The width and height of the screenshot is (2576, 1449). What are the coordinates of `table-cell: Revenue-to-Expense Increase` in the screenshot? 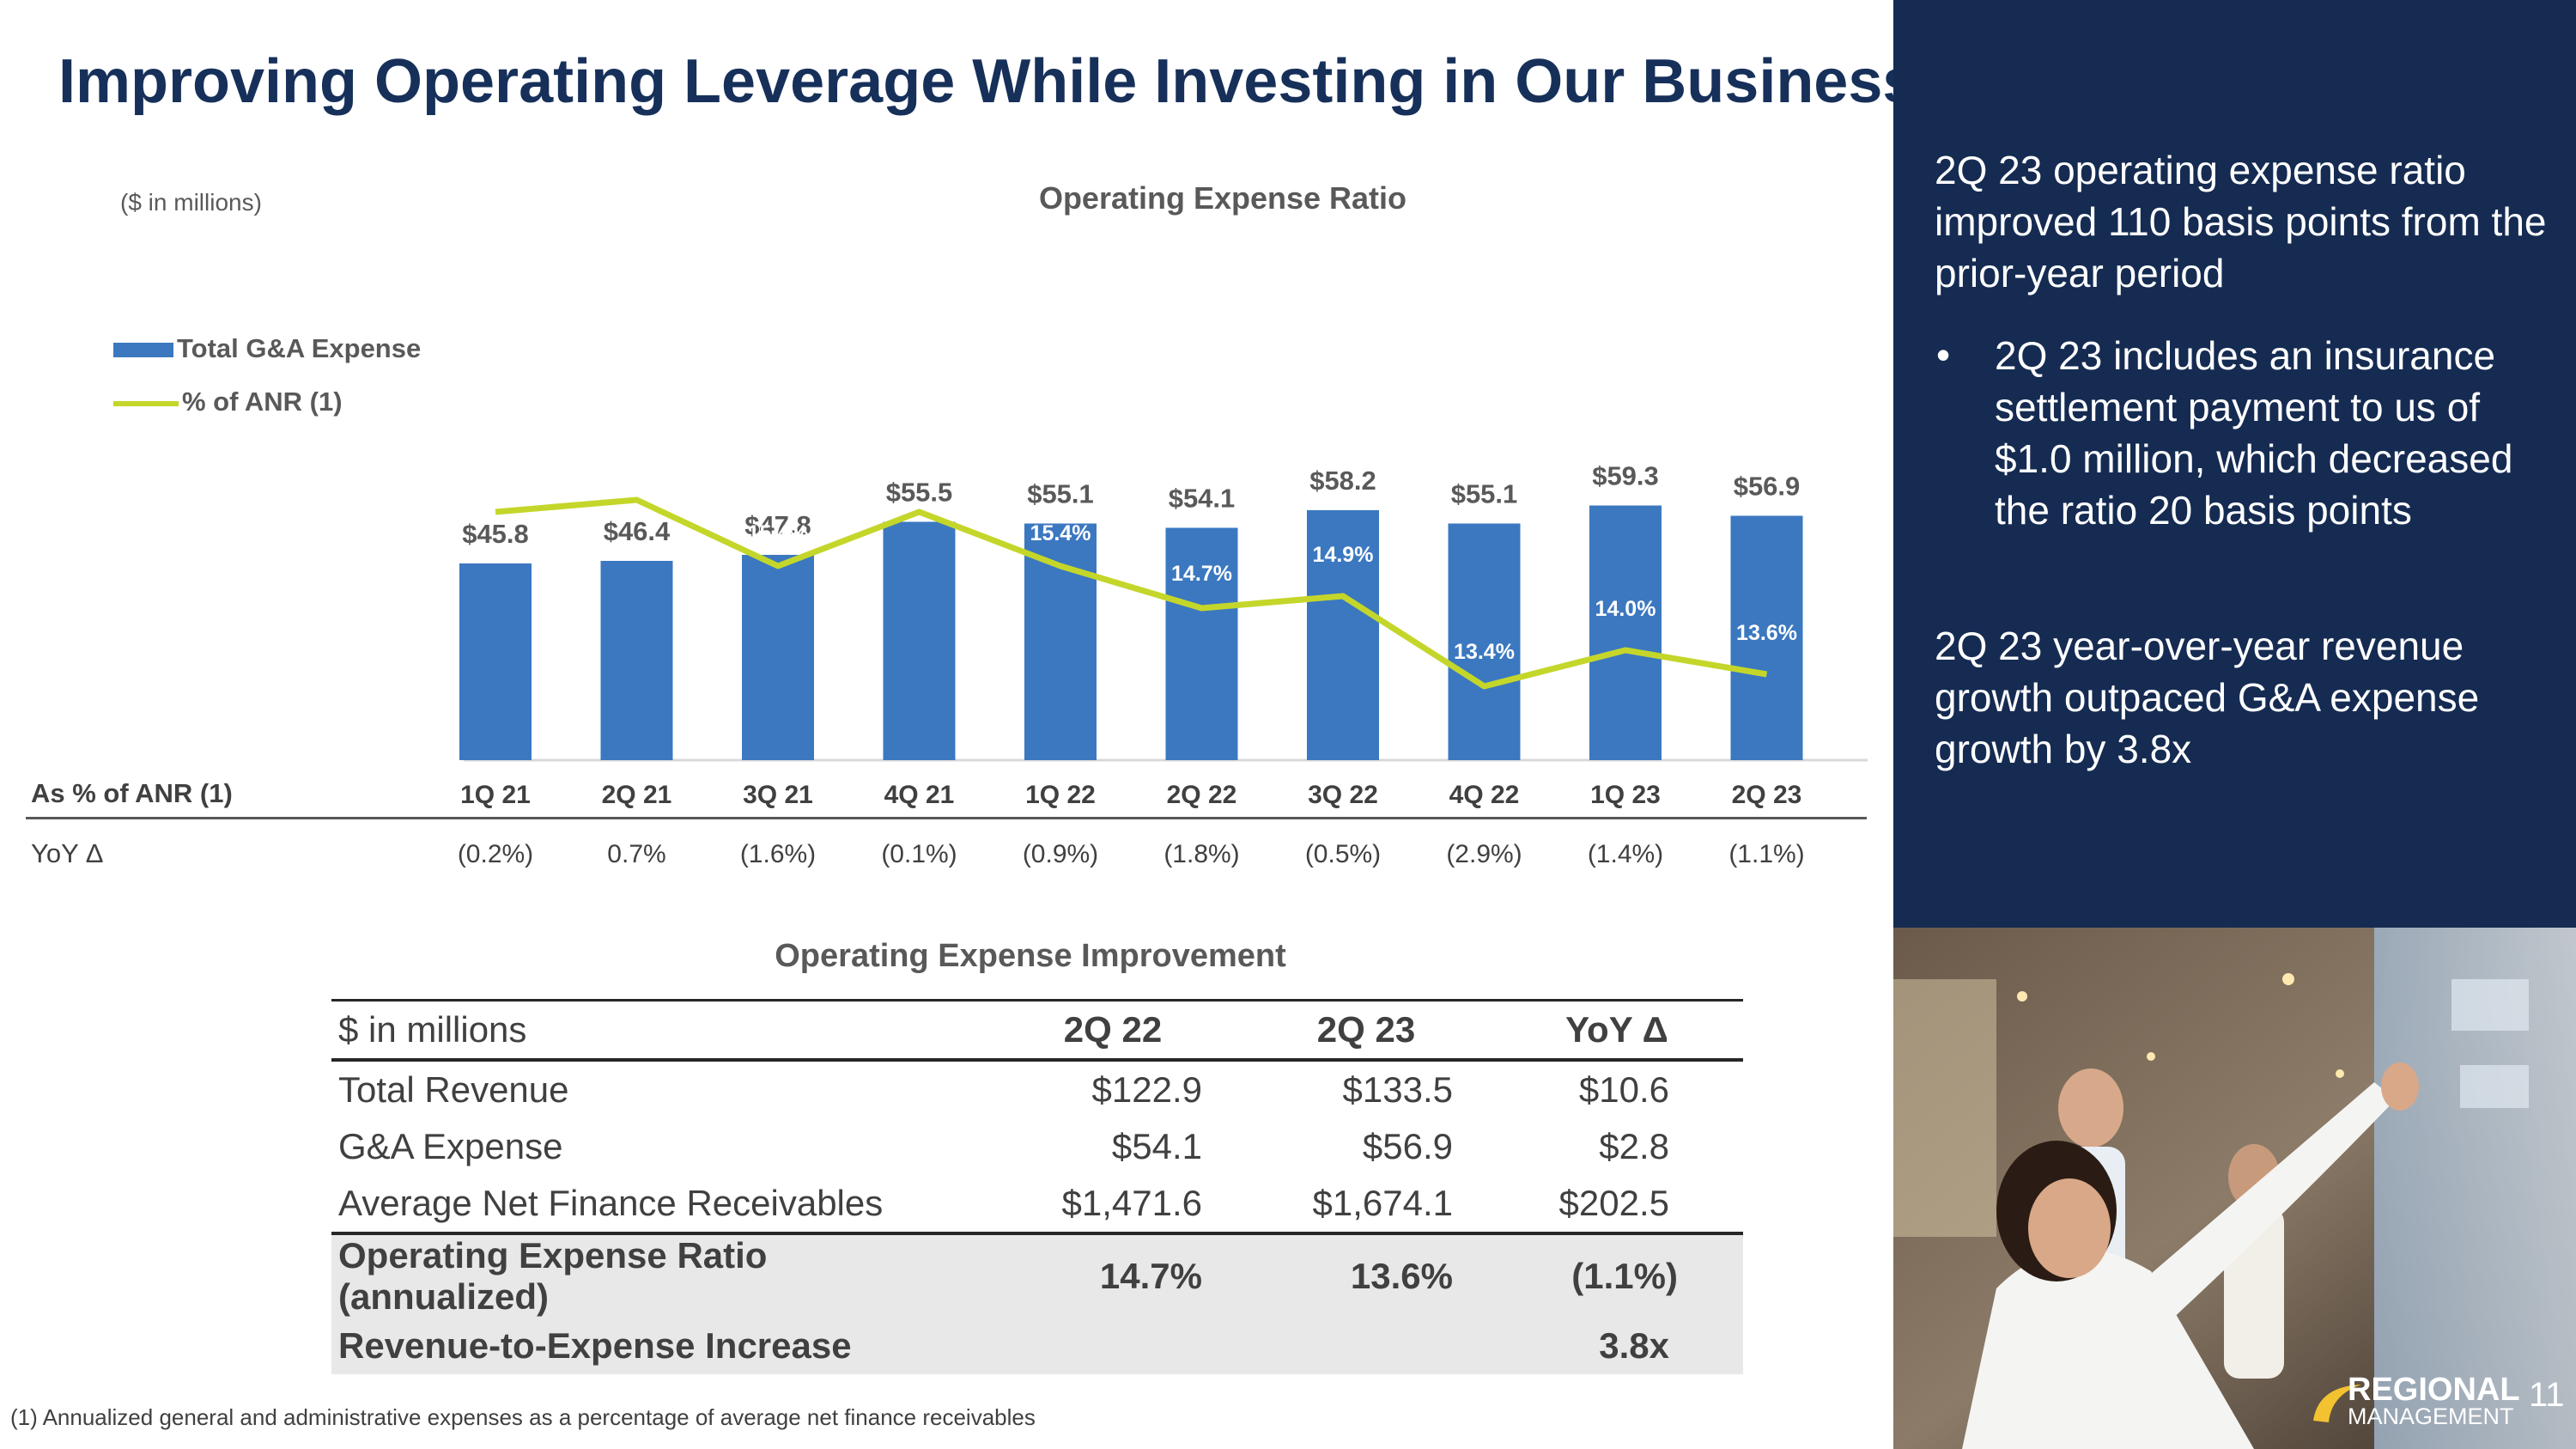 It's located at (658, 1346).